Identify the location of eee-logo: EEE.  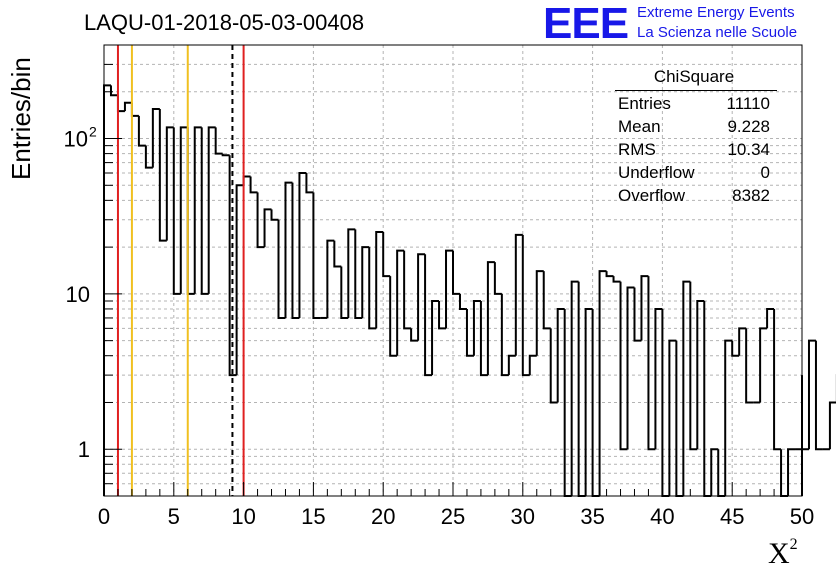
(586, 24).